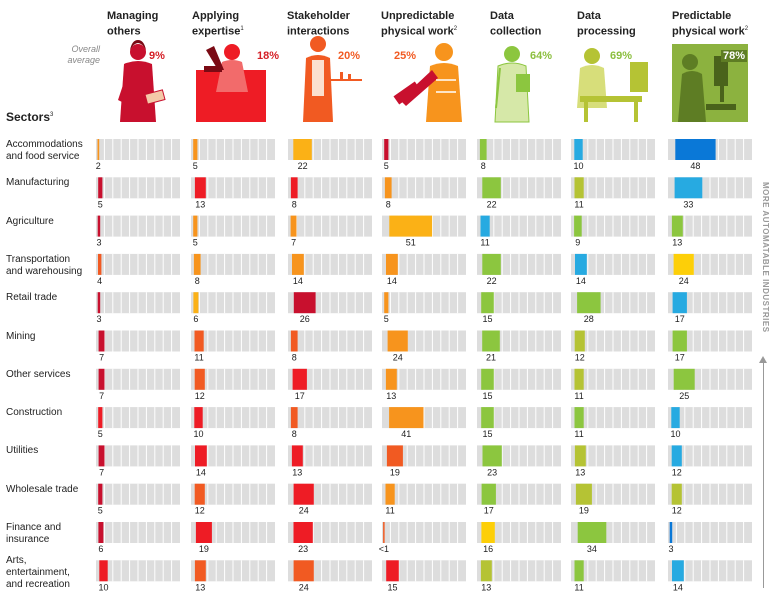 Image resolution: width=774 pixels, height=592 pixels. Describe the element at coordinates (43, 156) in the screenshot. I see `sector-label-line: and food service` at that location.